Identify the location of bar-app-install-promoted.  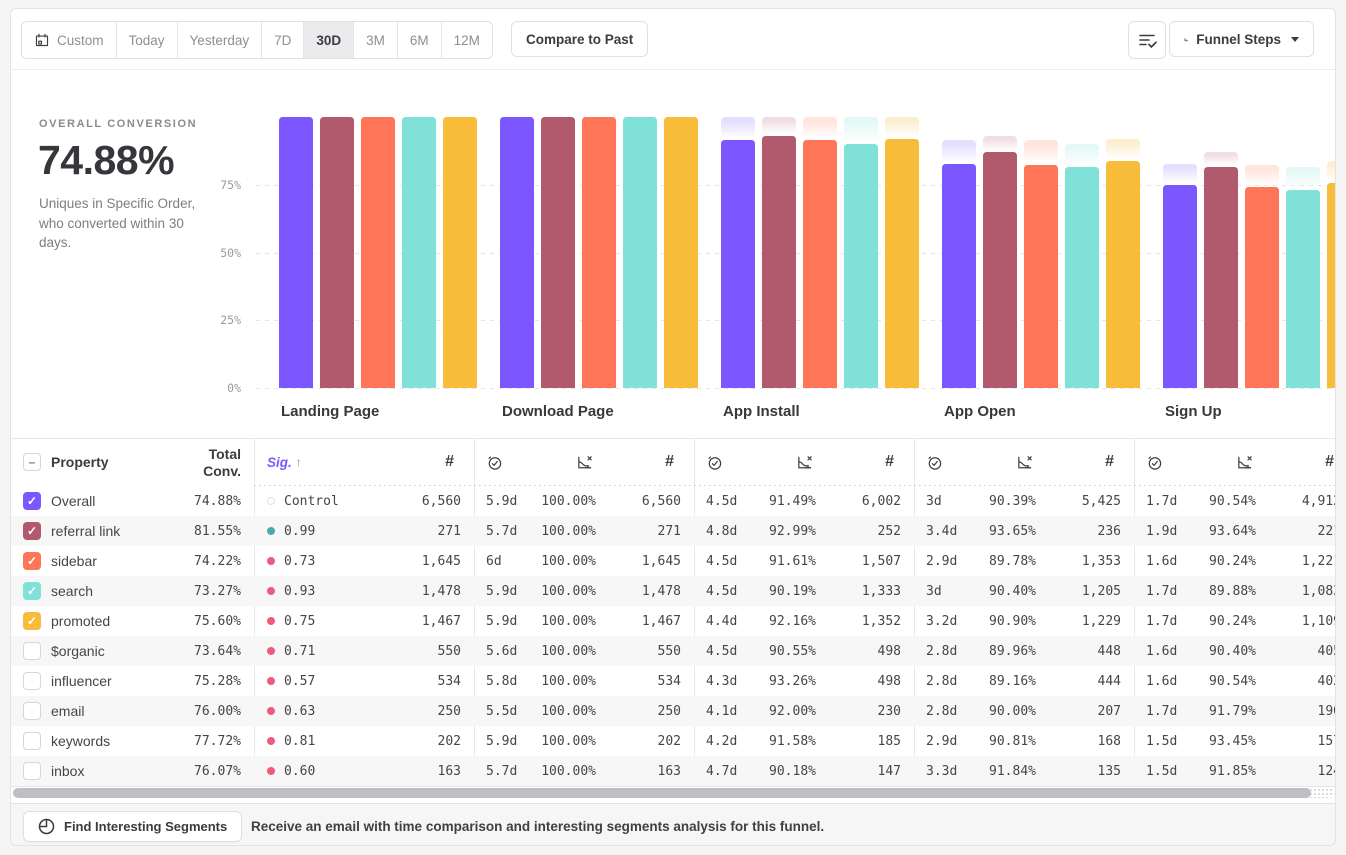
(902, 263).